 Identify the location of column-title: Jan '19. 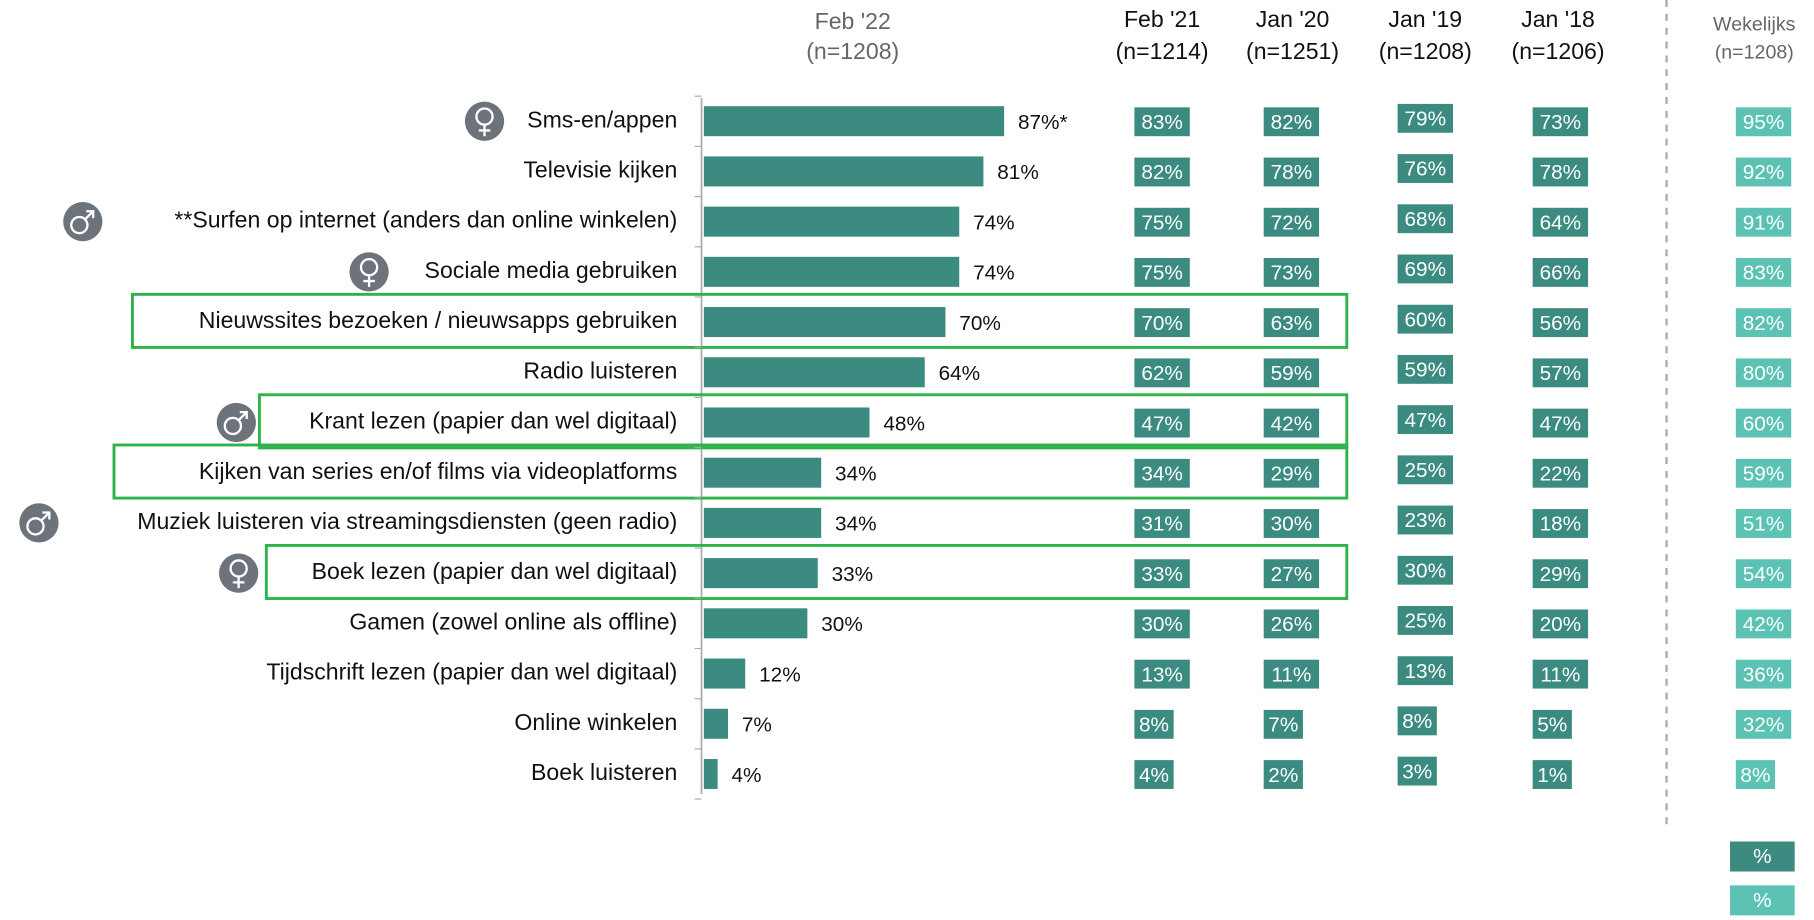
(1425, 19).